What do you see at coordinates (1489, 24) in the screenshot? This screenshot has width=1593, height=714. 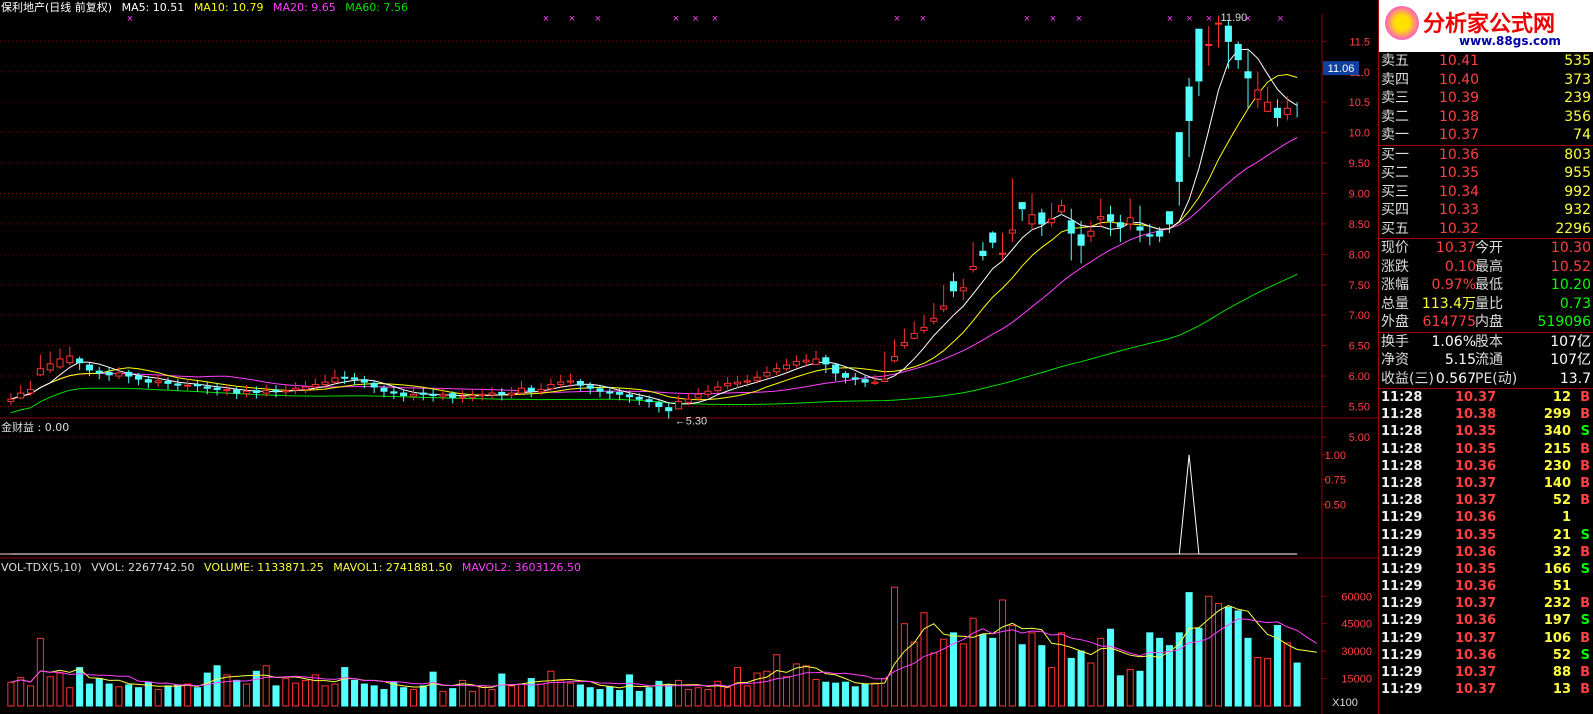 I see `logo-name: 分析家公式网` at bounding box center [1489, 24].